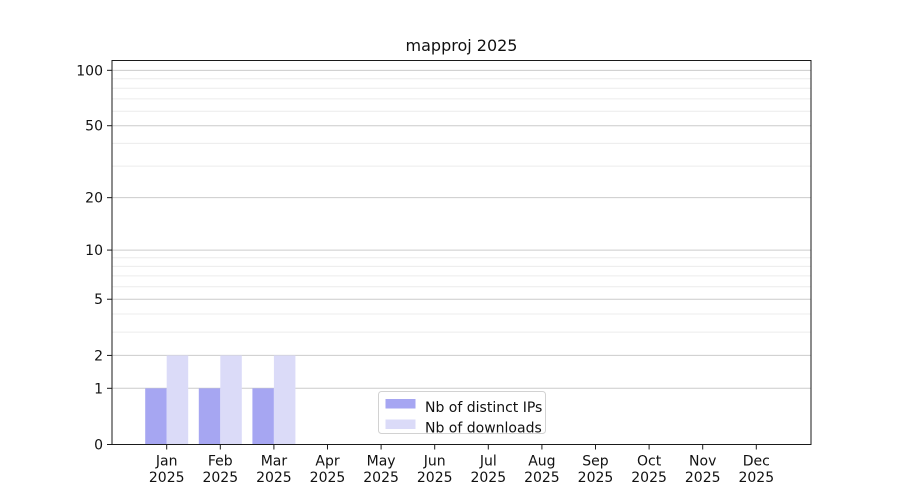  What do you see at coordinates (483, 408) in the screenshot?
I see `legend-label-distinct-ips: Nb of distinct IPs` at bounding box center [483, 408].